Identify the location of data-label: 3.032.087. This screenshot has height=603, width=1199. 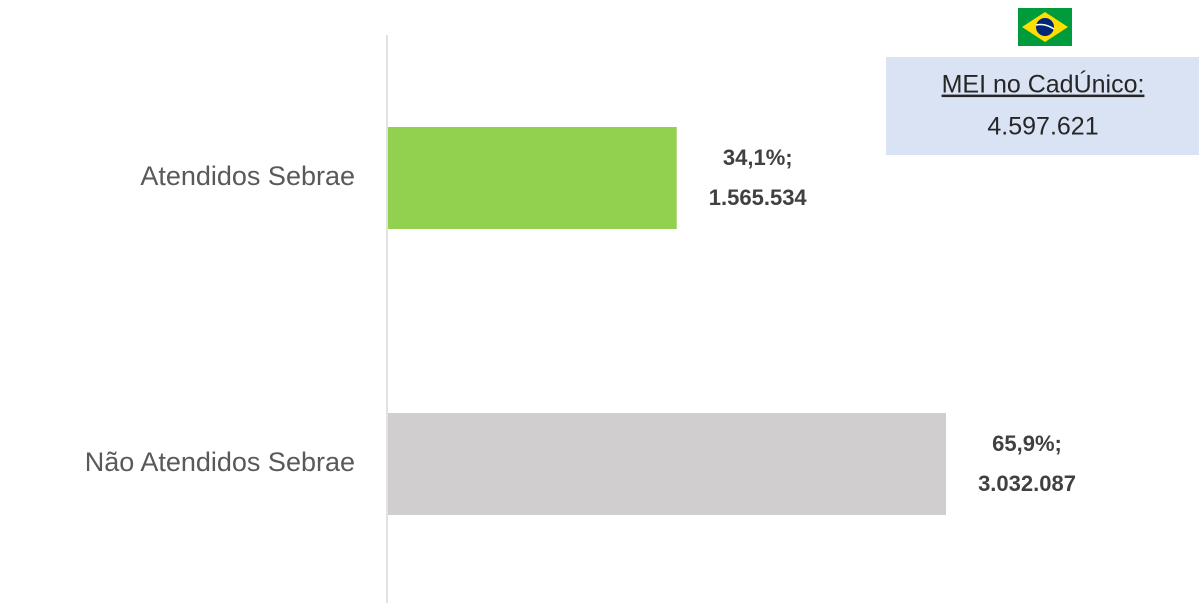
(1027, 483).